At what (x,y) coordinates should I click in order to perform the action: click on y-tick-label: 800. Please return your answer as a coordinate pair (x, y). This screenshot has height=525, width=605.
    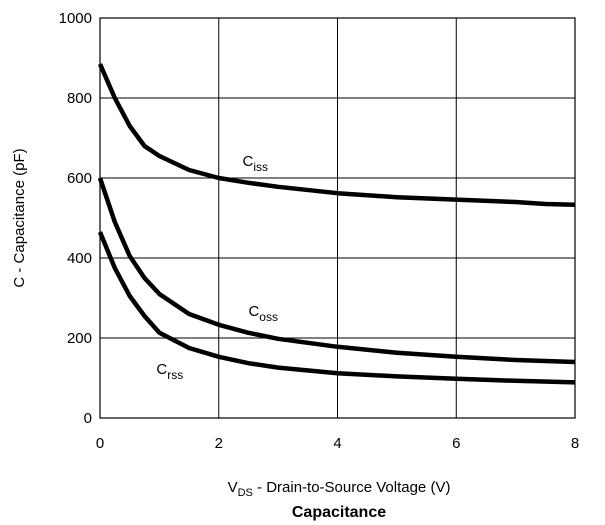
    Looking at the image, I should click on (79, 98).